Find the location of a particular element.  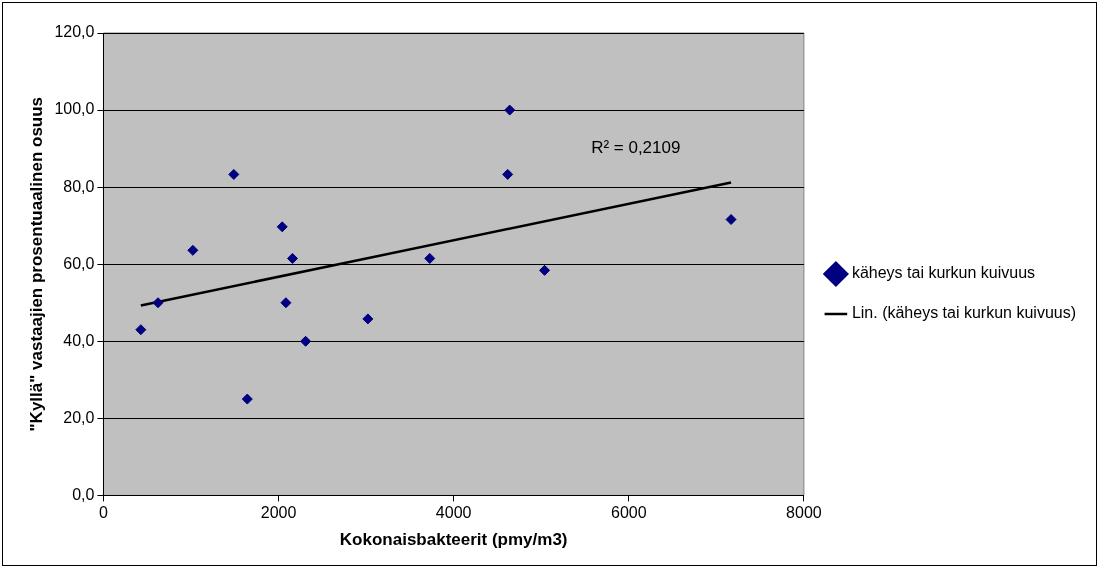

x-tick-label: 6000 is located at coordinates (628, 513).